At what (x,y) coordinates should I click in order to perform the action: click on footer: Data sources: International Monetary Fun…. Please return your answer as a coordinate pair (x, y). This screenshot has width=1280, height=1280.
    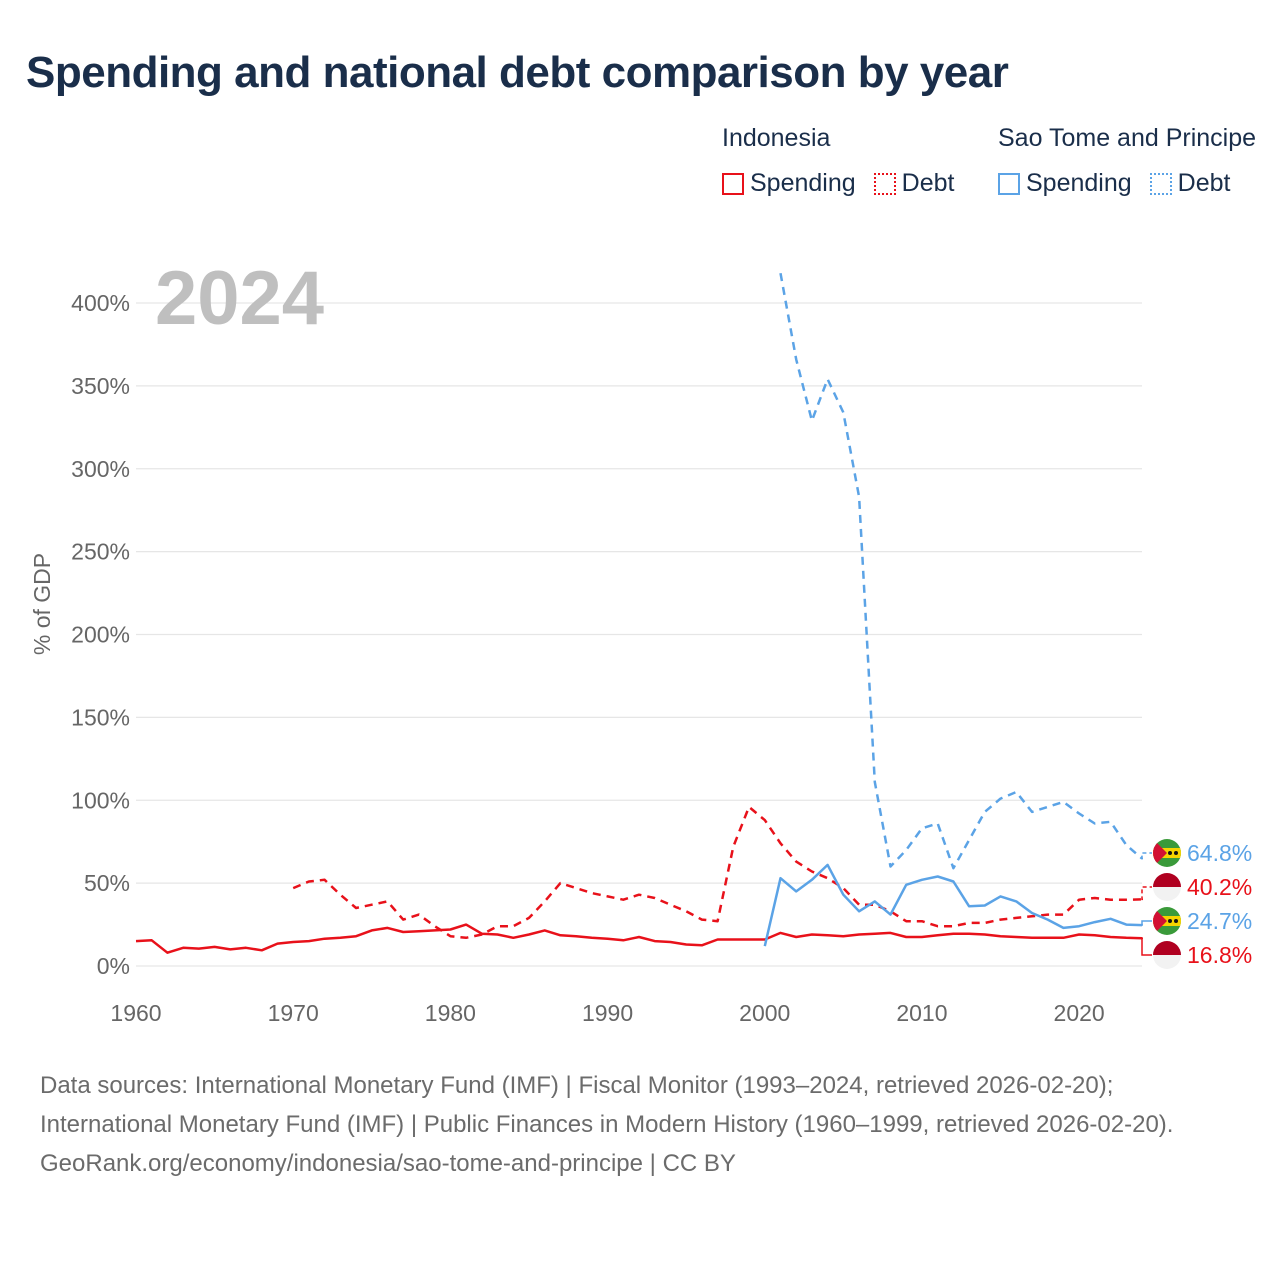
    Looking at the image, I should click on (640, 1124).